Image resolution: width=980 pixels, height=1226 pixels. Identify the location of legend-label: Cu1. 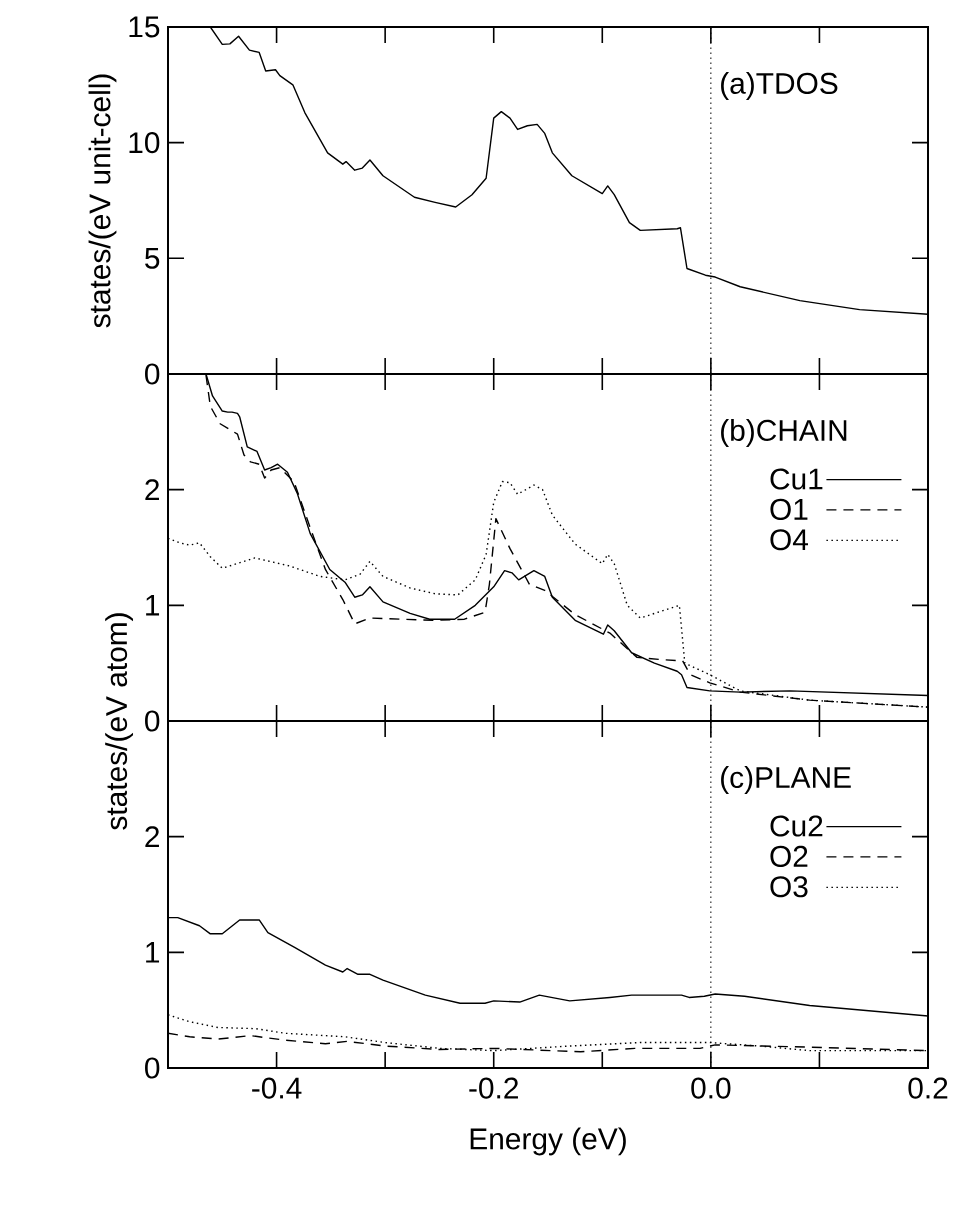
(796, 479).